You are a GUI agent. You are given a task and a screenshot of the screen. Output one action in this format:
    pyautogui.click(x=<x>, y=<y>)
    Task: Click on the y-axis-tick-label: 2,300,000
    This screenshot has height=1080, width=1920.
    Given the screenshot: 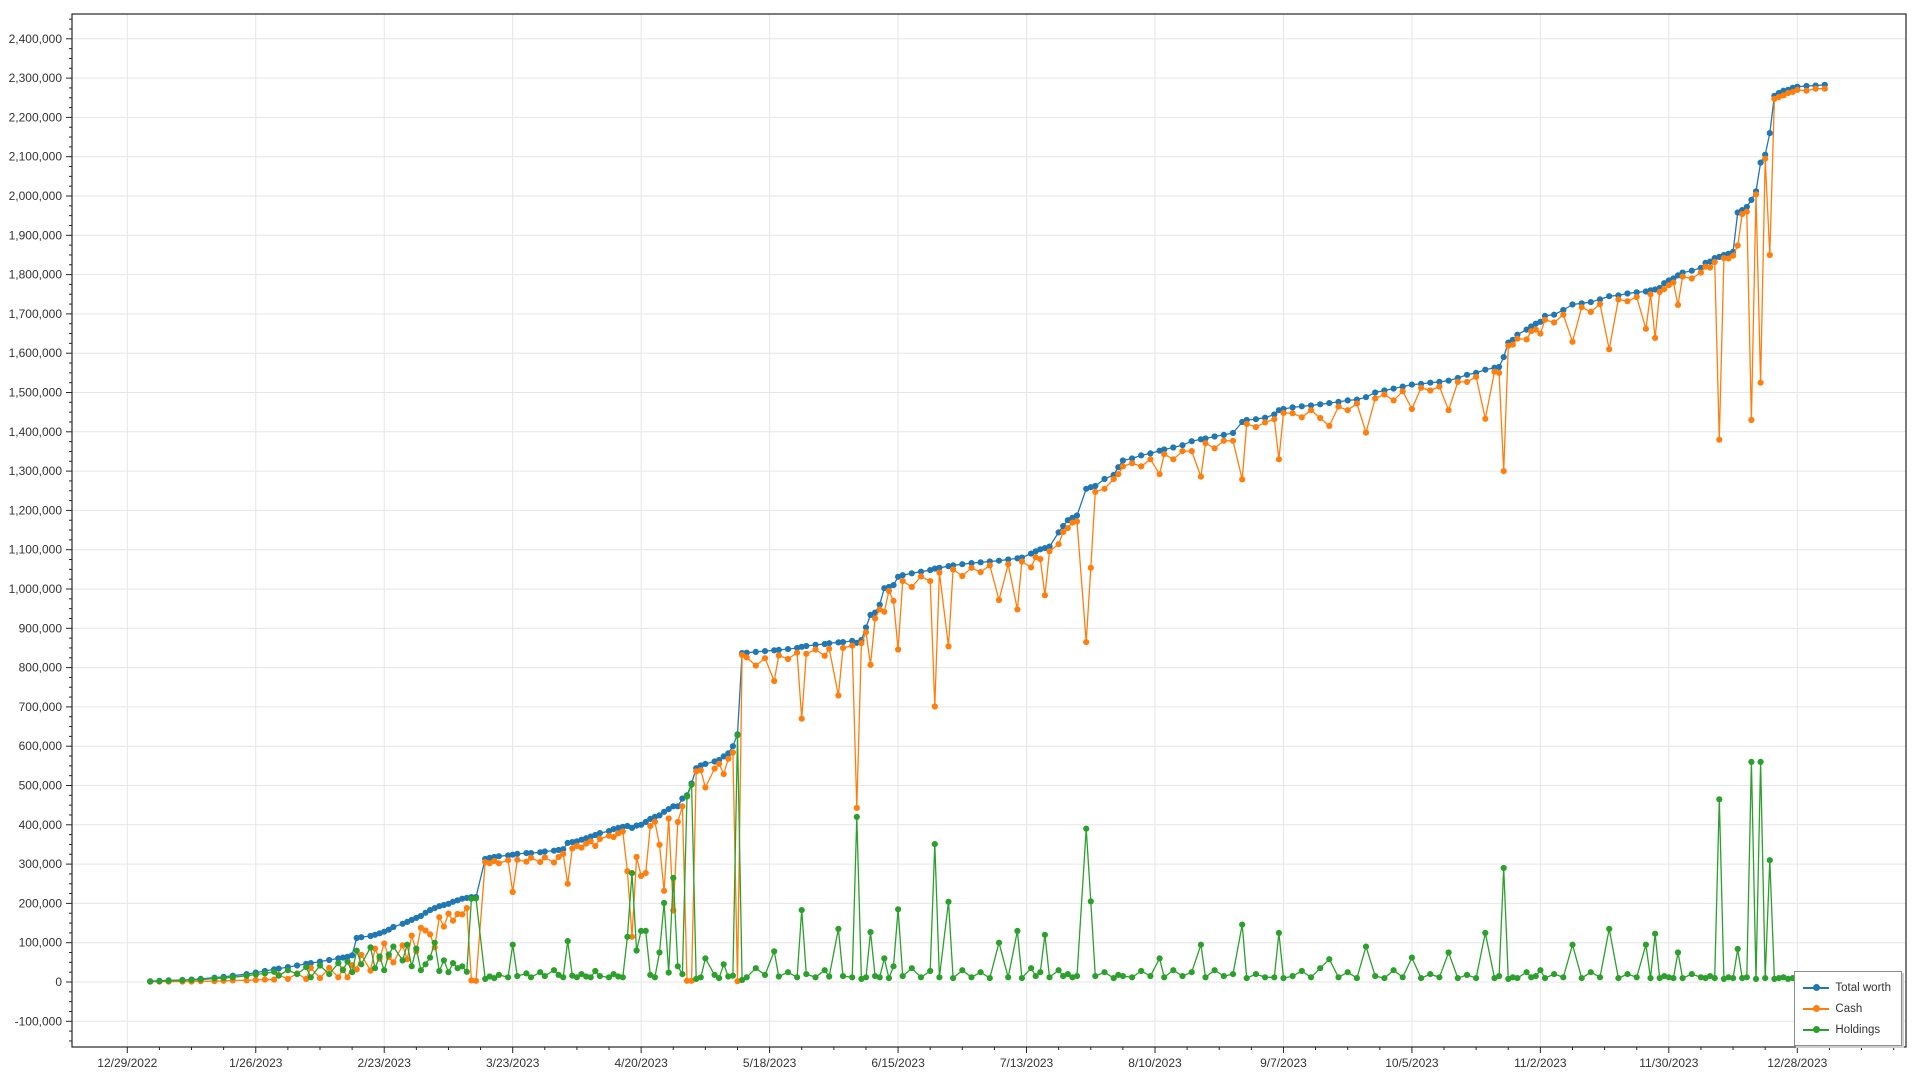 What is the action you would take?
    pyautogui.click(x=36, y=78)
    